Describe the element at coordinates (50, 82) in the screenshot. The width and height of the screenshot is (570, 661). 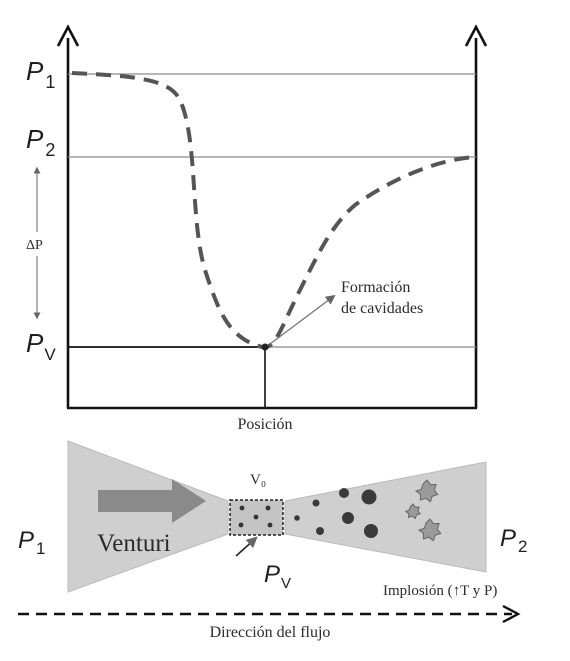
I see `p1-label-sub: 1` at that location.